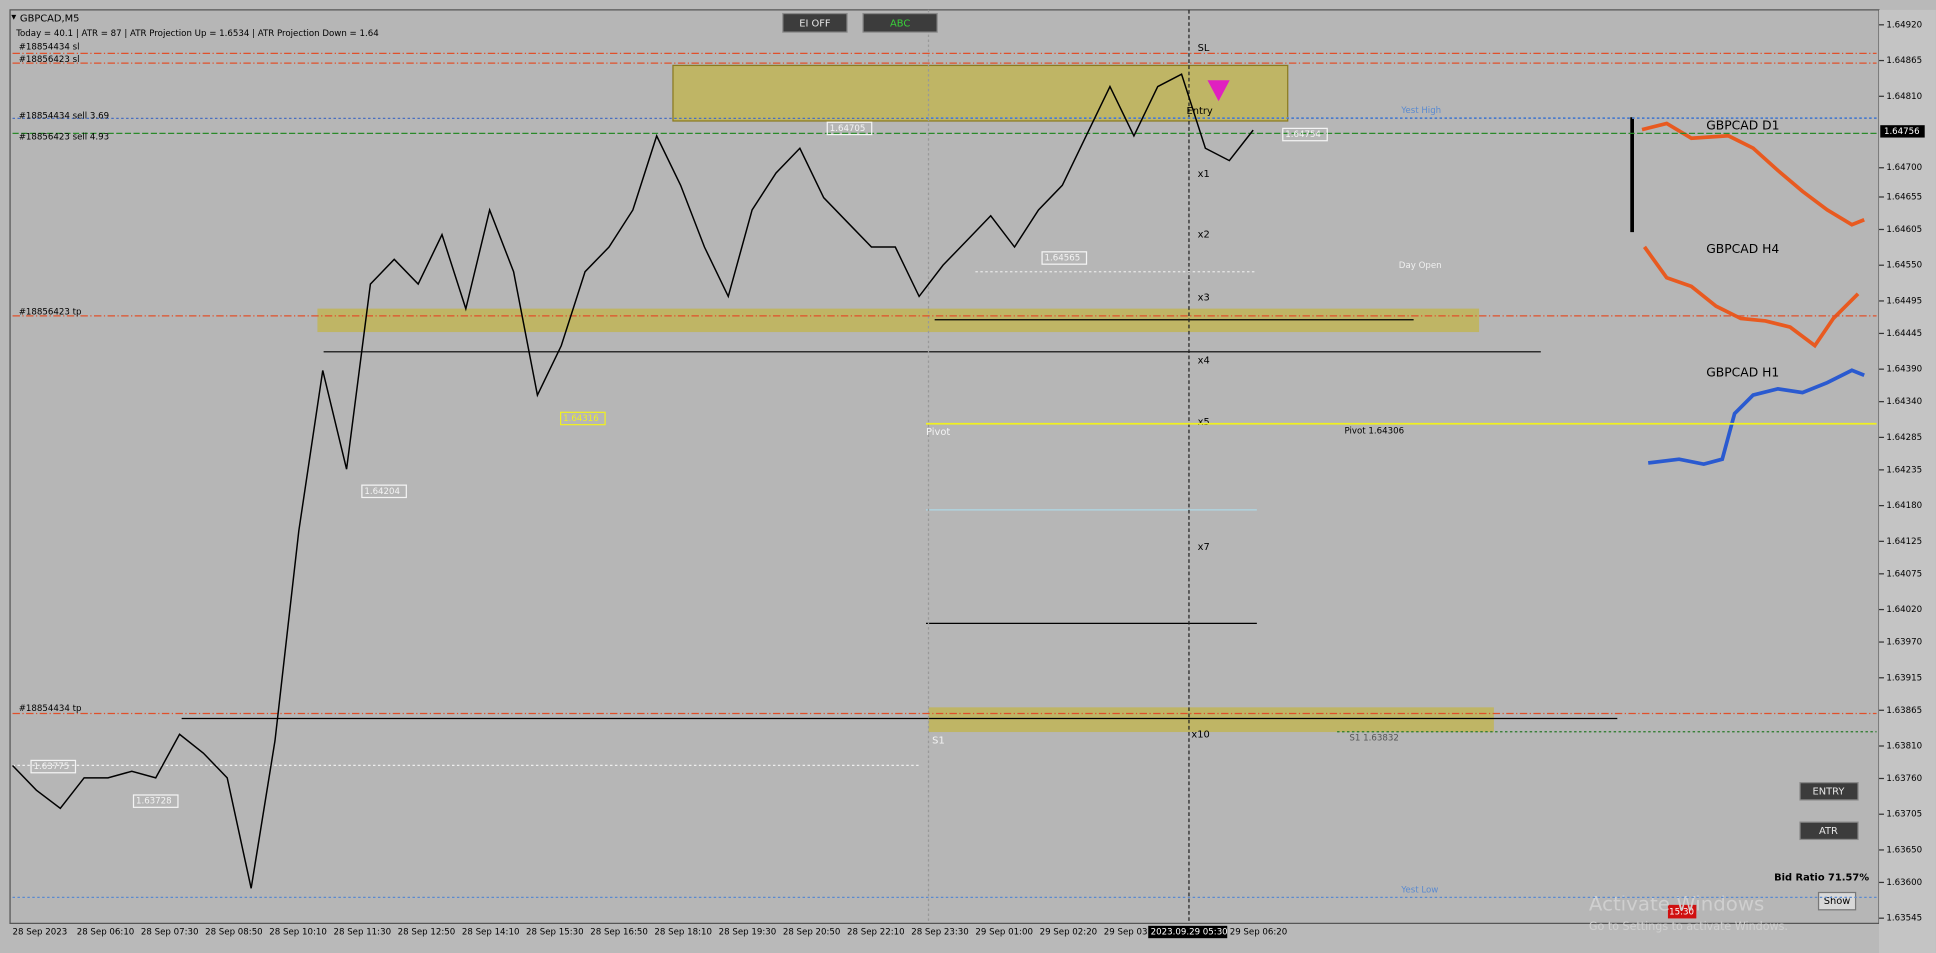 The height and width of the screenshot is (953, 1936). I want to click on entry-button: ENTRY, so click(1829, 791).